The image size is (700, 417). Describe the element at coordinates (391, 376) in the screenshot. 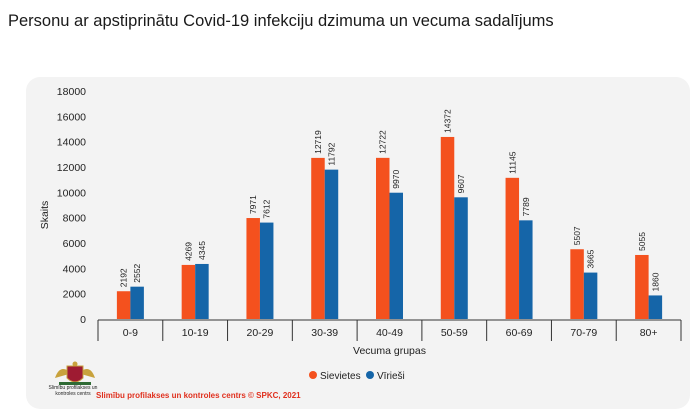

I see `legend-label: Vīrieši` at that location.